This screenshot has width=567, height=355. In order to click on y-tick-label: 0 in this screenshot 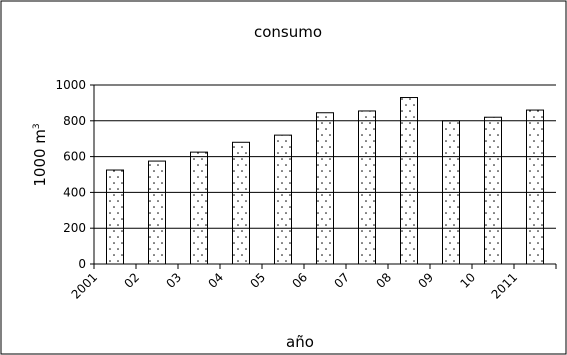, I will do `click(82, 264)`.